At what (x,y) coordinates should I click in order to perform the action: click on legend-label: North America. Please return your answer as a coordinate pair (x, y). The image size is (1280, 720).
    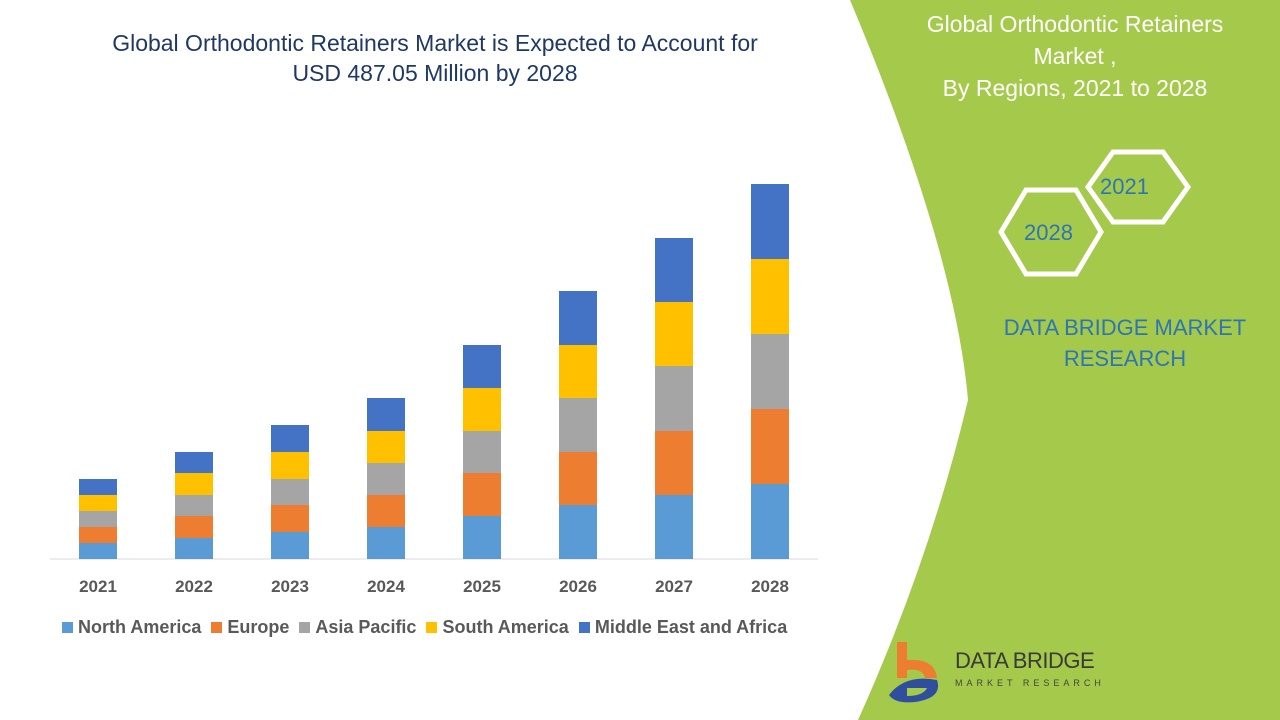
    Looking at the image, I should click on (140, 627).